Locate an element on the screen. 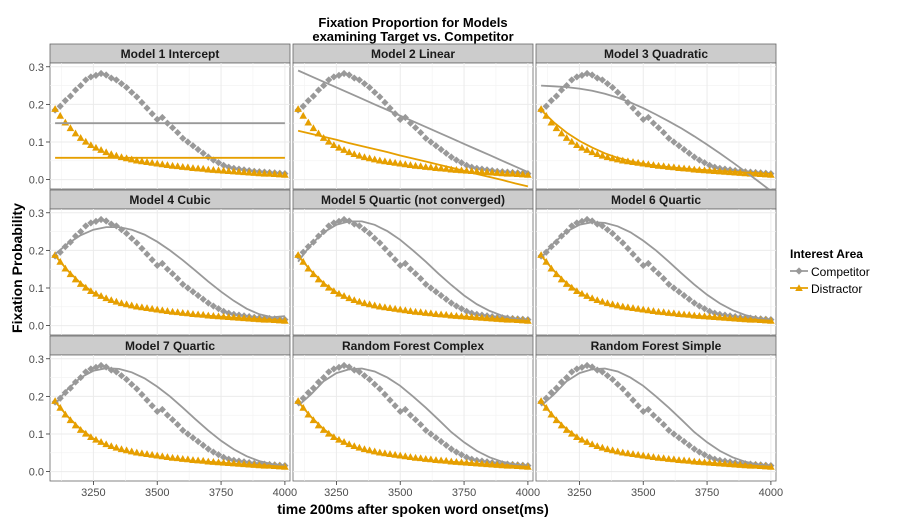  facet-panel: Model 4 Cubic is located at coordinates (170, 262).